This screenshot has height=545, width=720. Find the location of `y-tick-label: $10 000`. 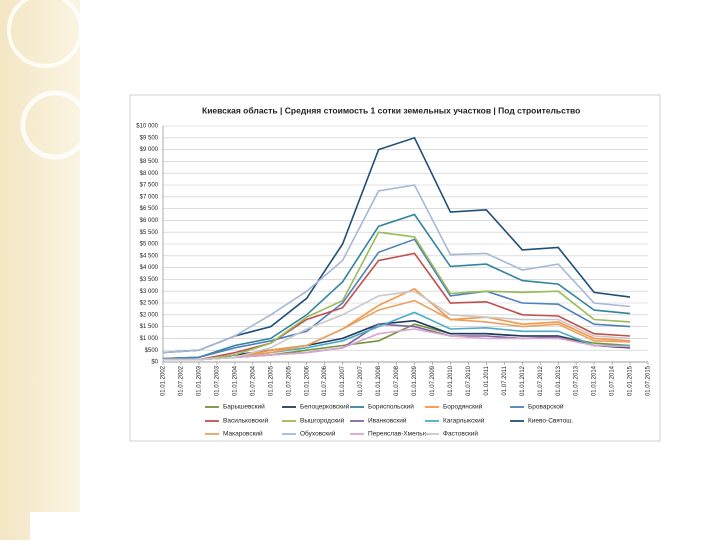

y-tick-label: $10 000 is located at coordinates (147, 127).